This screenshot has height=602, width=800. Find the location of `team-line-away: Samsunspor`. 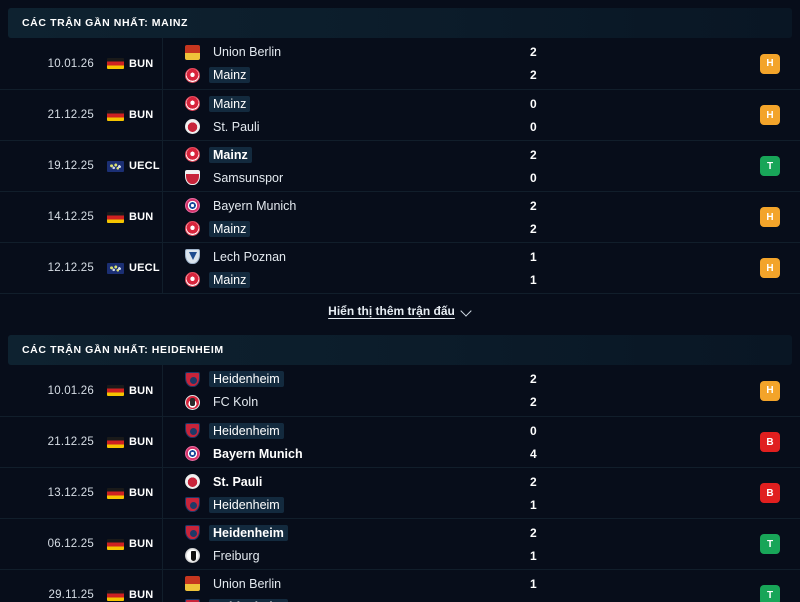

team-line-away: Samsunspor is located at coordinates (350, 178).